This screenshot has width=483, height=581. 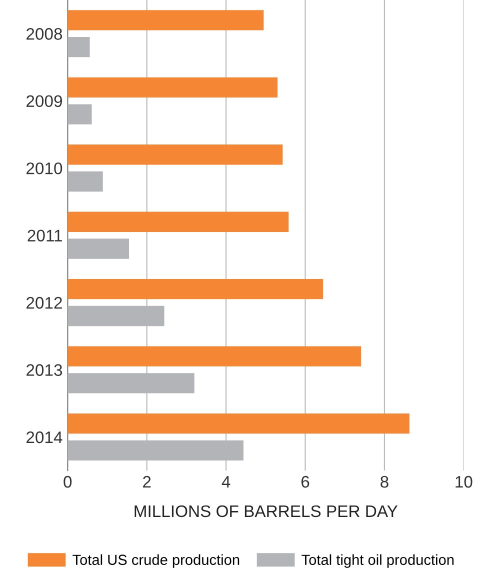 What do you see at coordinates (44, 34) in the screenshot?
I see `y-tick-label: 2008` at bounding box center [44, 34].